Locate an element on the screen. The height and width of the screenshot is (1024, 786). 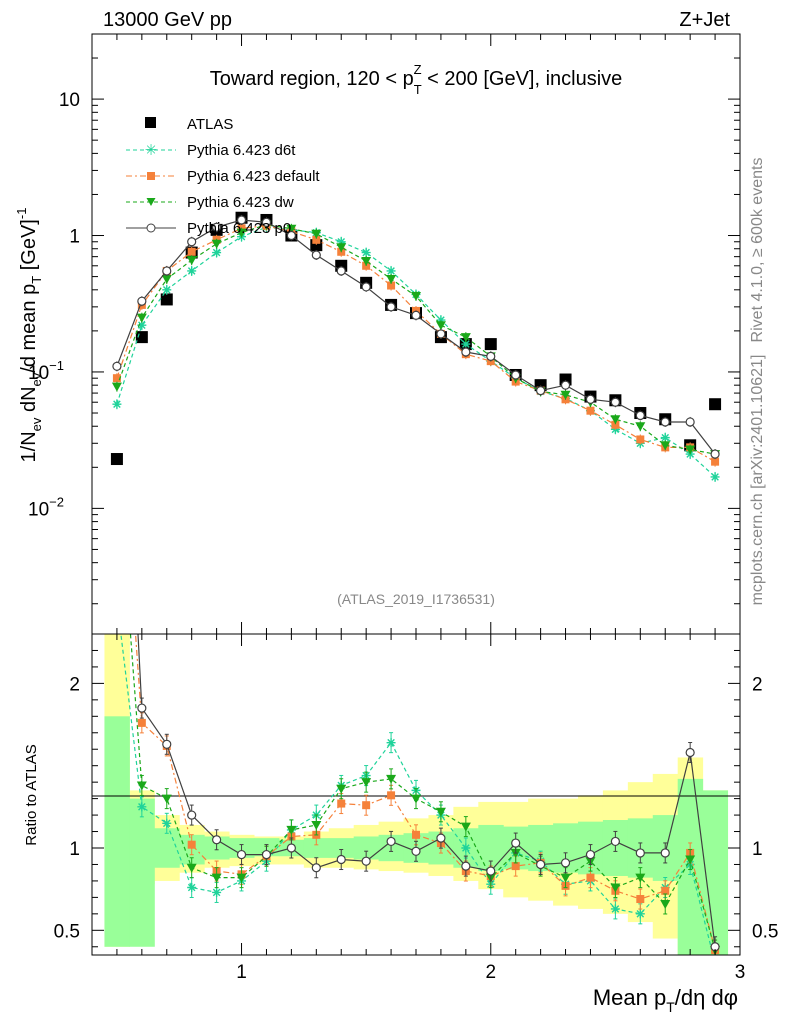
y-tick-label: 10⁻¹ is located at coordinates (46, 371).